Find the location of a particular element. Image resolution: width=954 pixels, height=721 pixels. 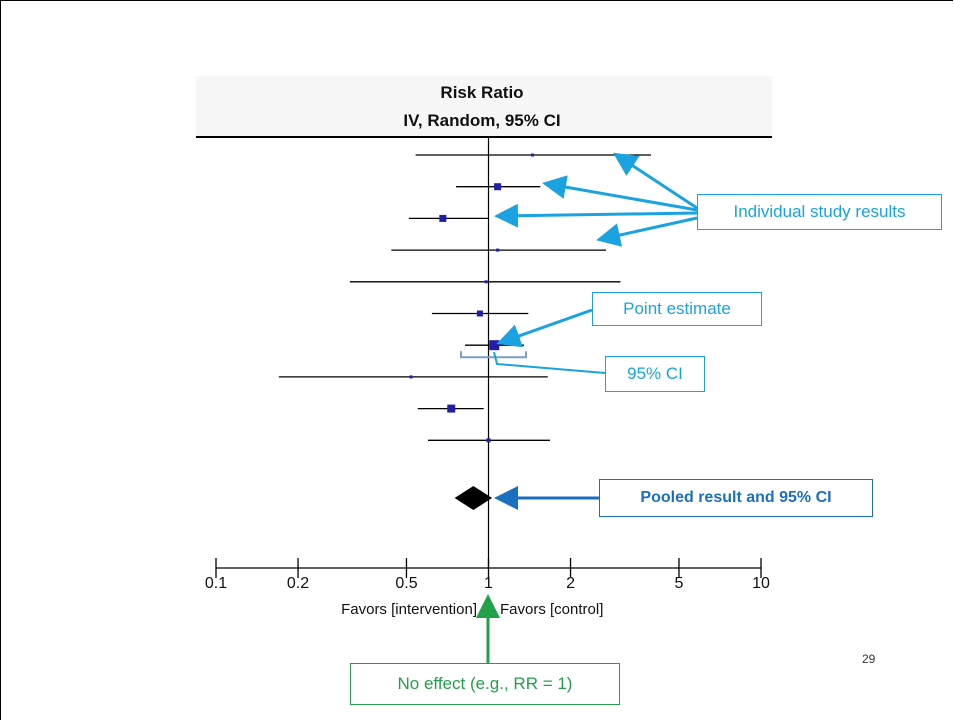

callout-point-estimate: Point estimate is located at coordinates (677, 309).